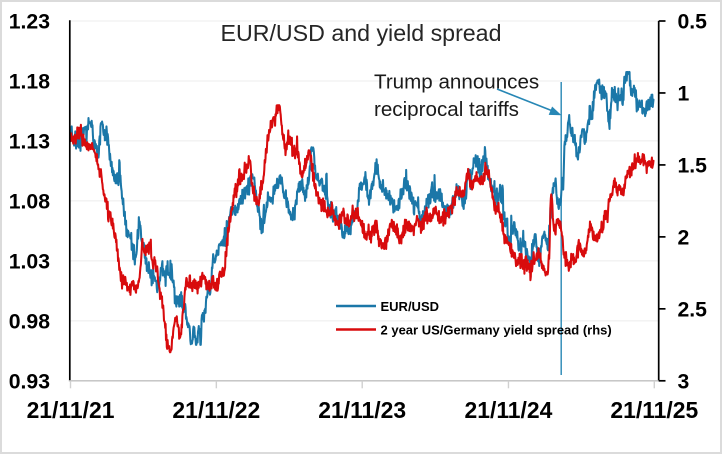 The width and height of the screenshot is (722, 457). What do you see at coordinates (693, 309) in the screenshot?
I see `right-axis-label: 2.5` at bounding box center [693, 309].